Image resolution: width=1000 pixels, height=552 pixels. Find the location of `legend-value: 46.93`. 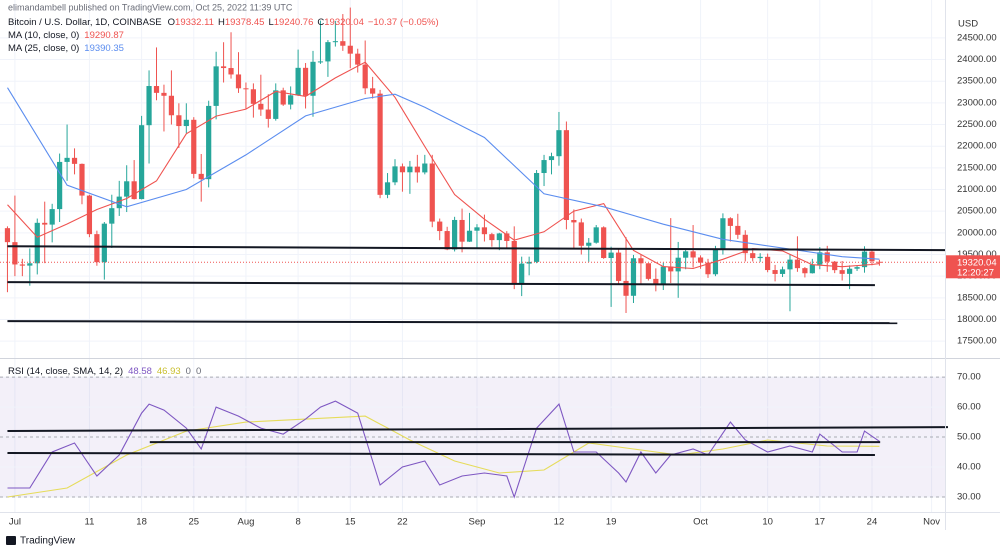

legend-value: 46.93 is located at coordinates (169, 371).